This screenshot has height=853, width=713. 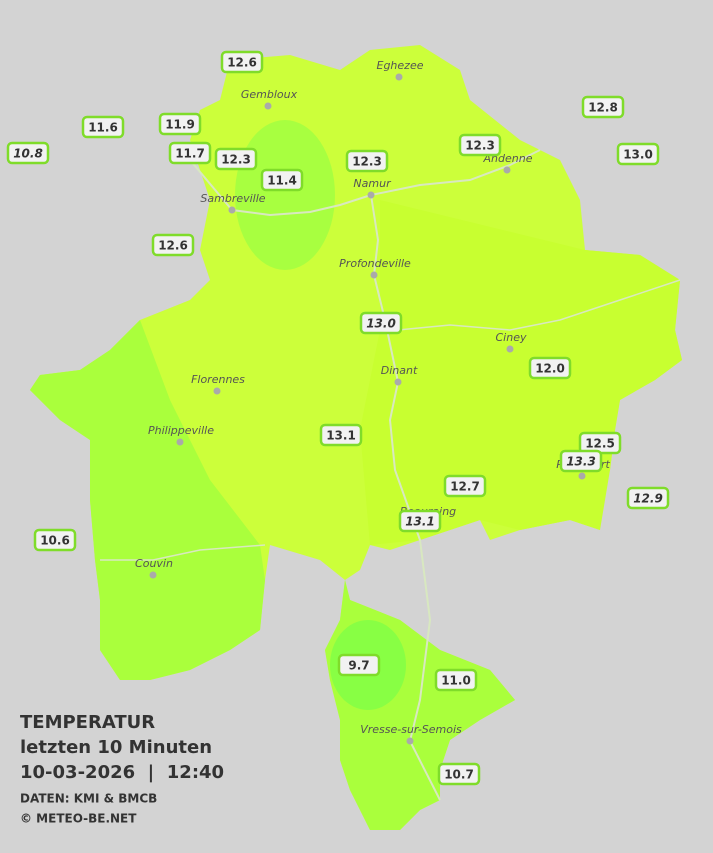 I want to click on station-value: 12.7, so click(x=465, y=487).